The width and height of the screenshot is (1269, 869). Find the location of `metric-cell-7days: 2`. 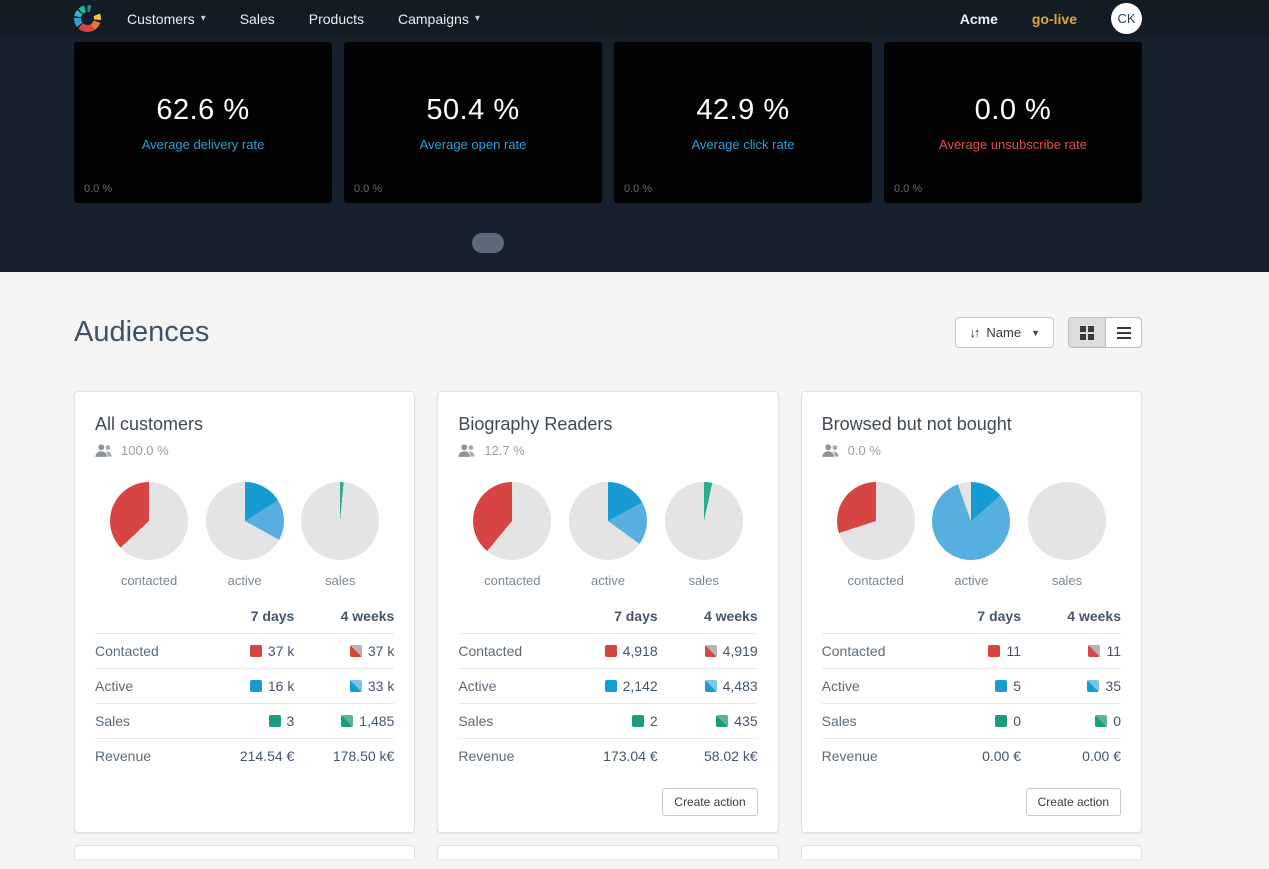

metric-cell-7days: 2 is located at coordinates (644, 721).